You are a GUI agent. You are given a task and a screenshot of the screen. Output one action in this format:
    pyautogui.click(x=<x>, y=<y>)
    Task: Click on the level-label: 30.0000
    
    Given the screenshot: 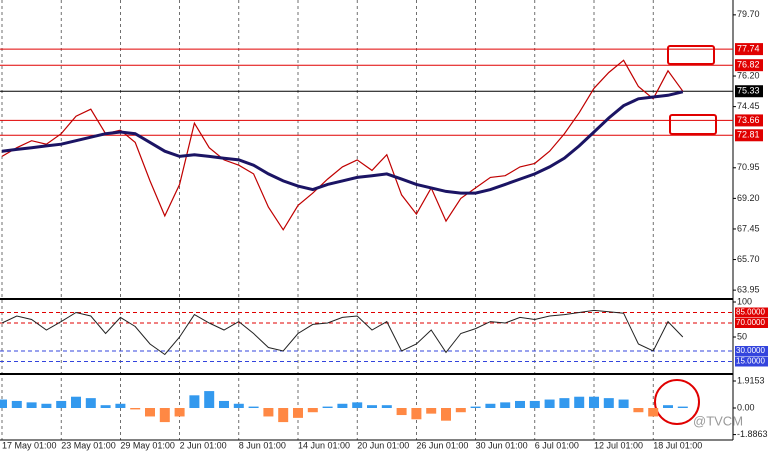 What is the action you would take?
    pyautogui.click(x=750, y=350)
    